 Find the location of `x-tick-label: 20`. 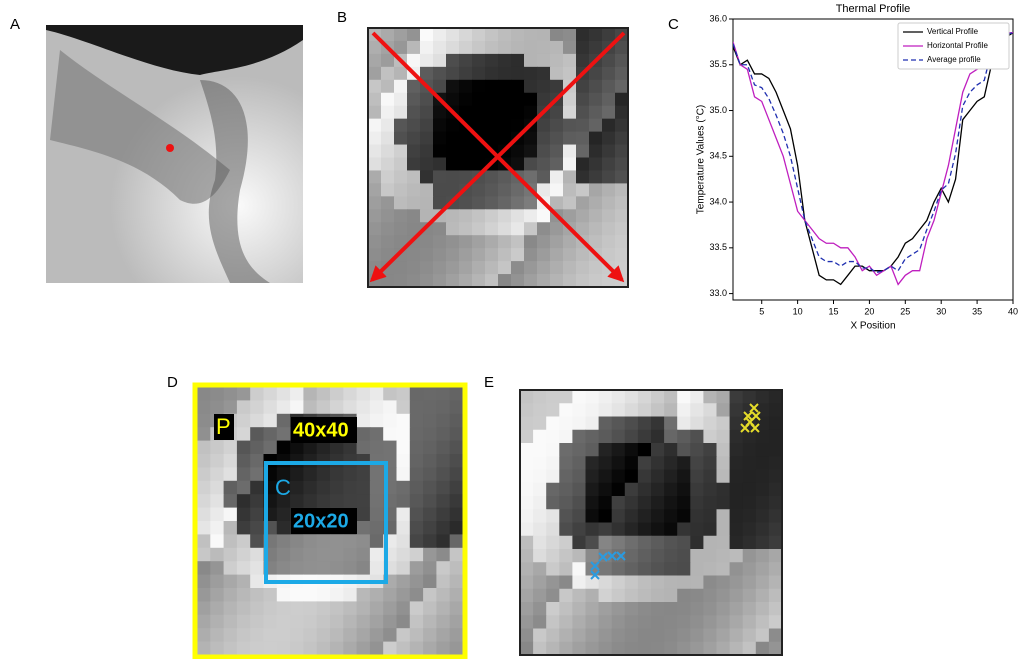

x-tick-label: 20 is located at coordinates (869, 311).